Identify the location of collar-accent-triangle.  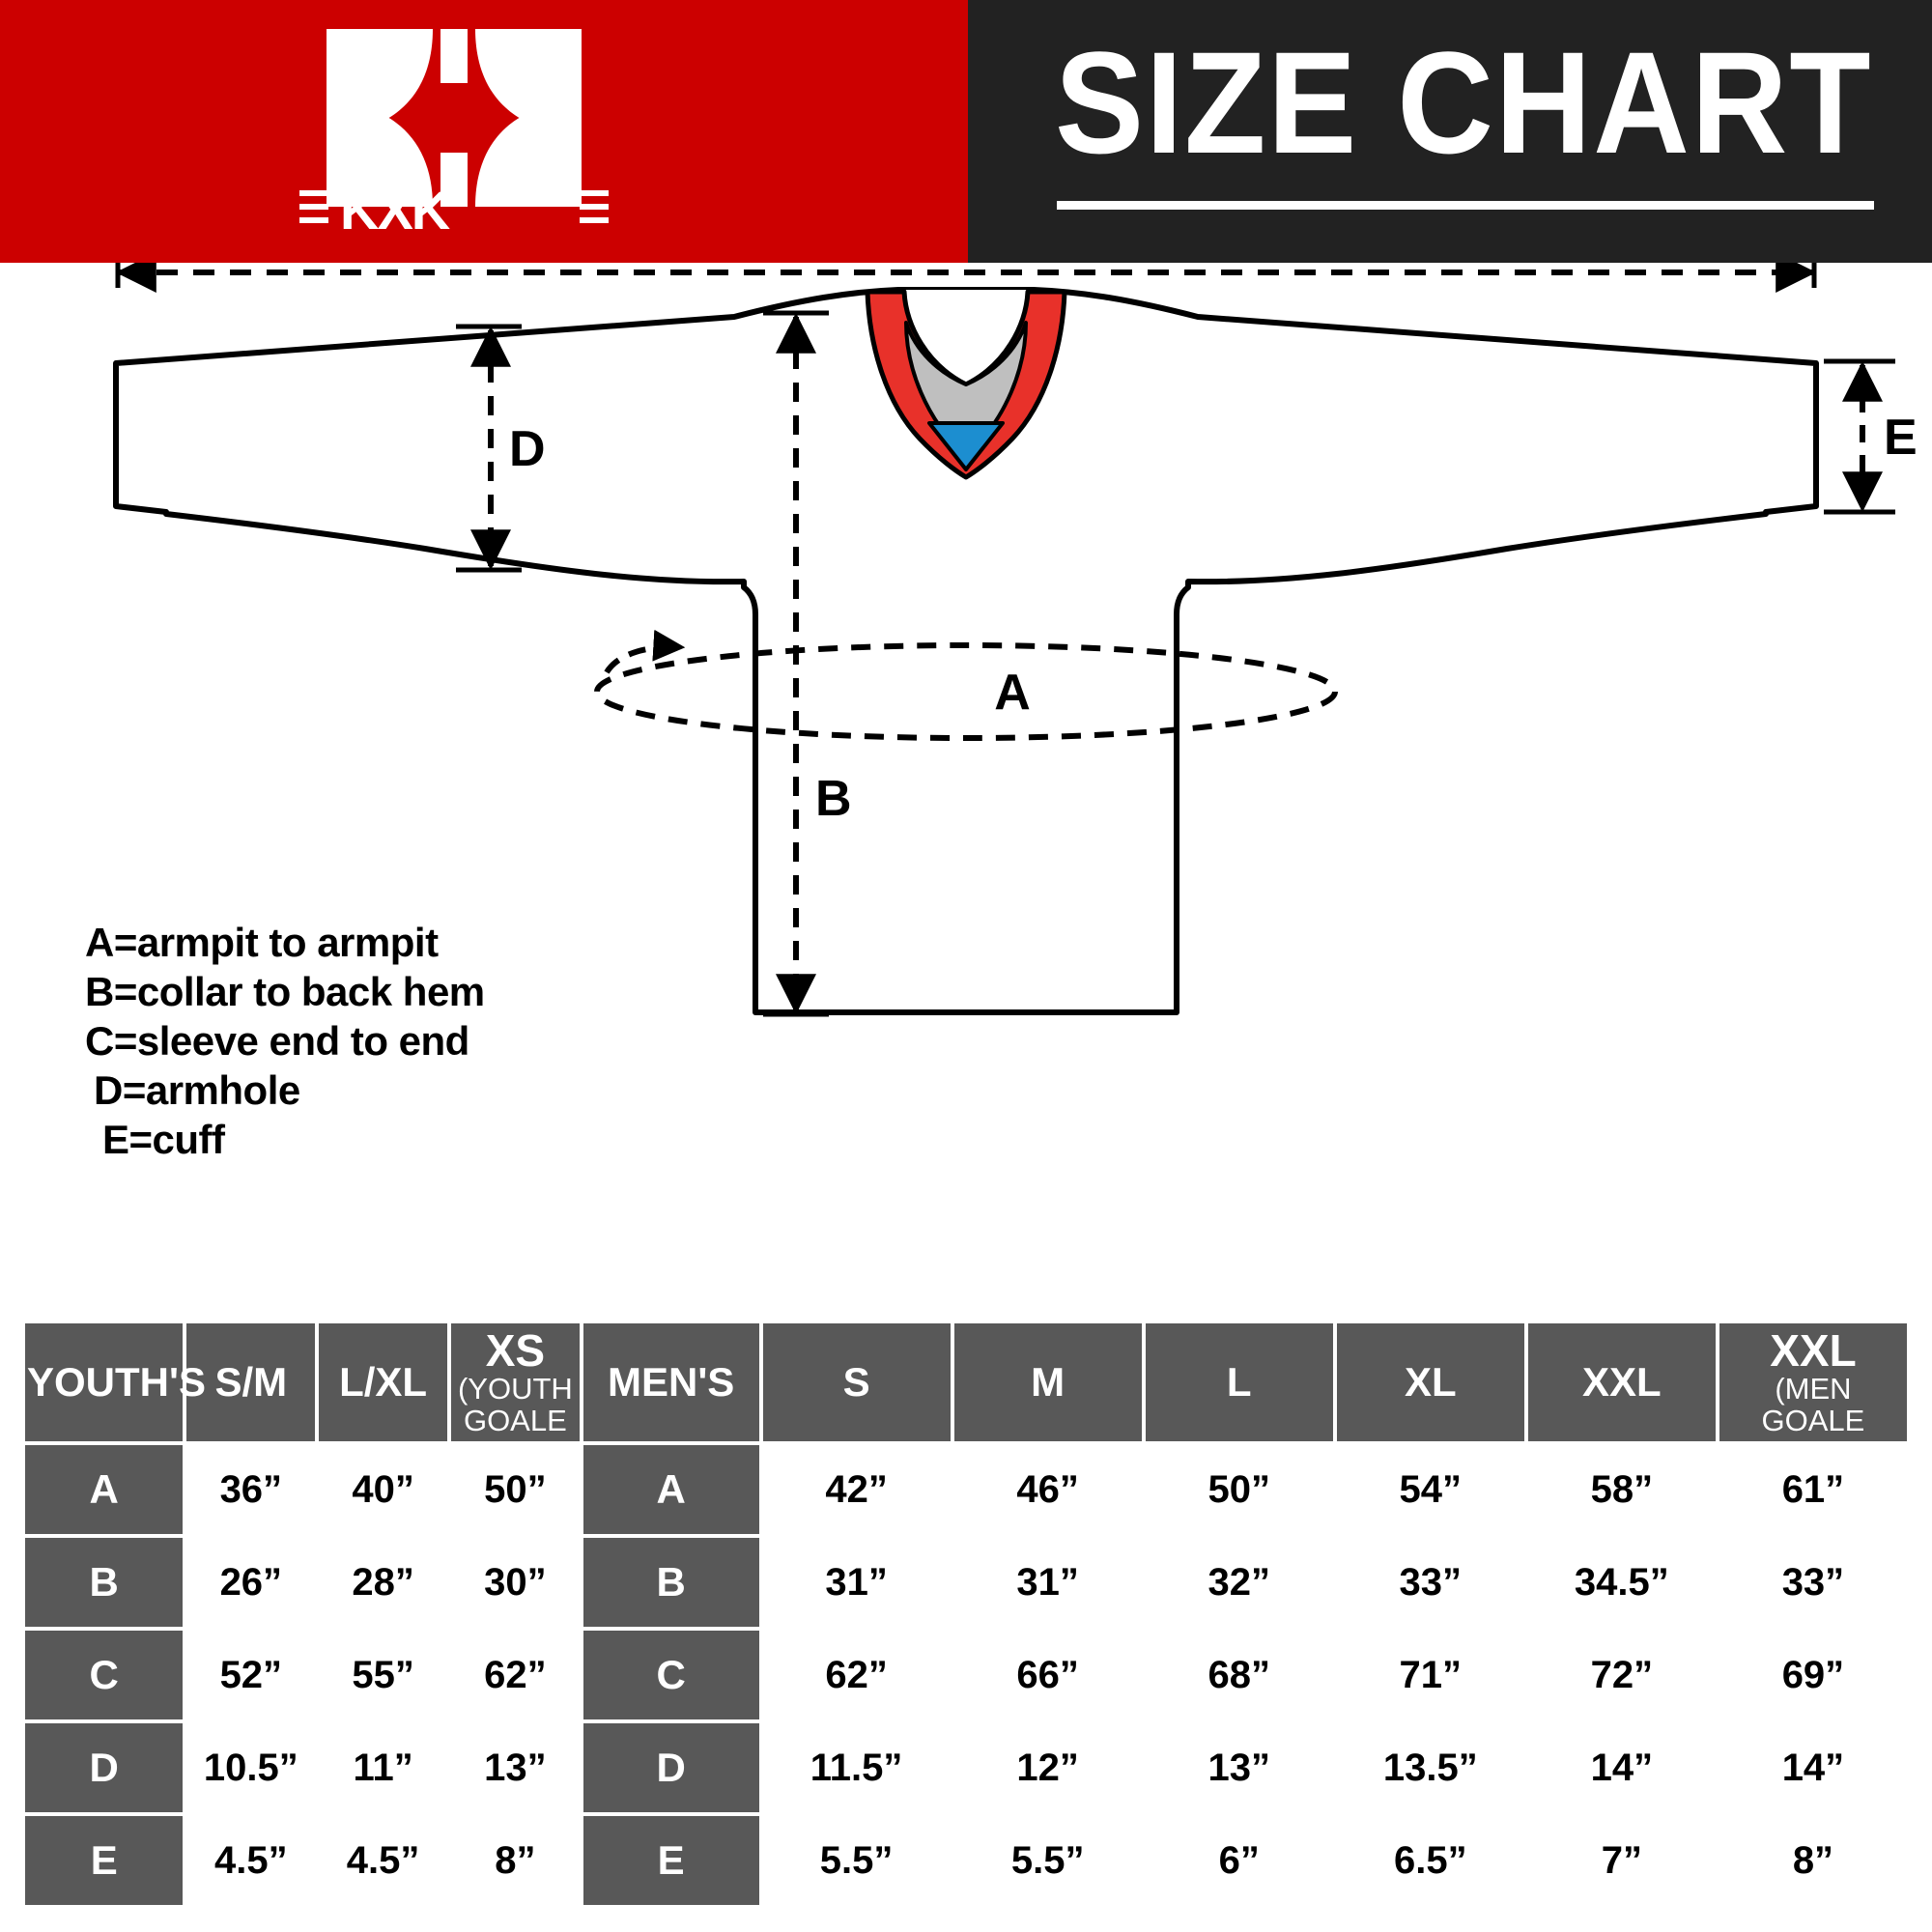
(966, 446).